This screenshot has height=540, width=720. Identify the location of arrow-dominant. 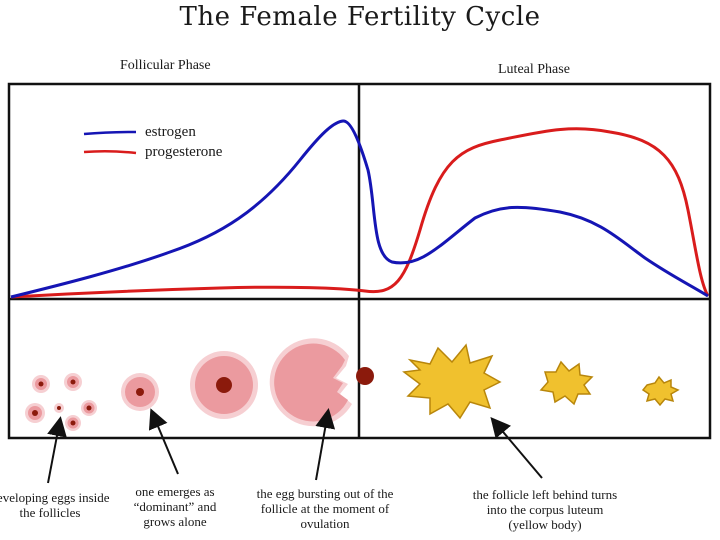
(163, 441).